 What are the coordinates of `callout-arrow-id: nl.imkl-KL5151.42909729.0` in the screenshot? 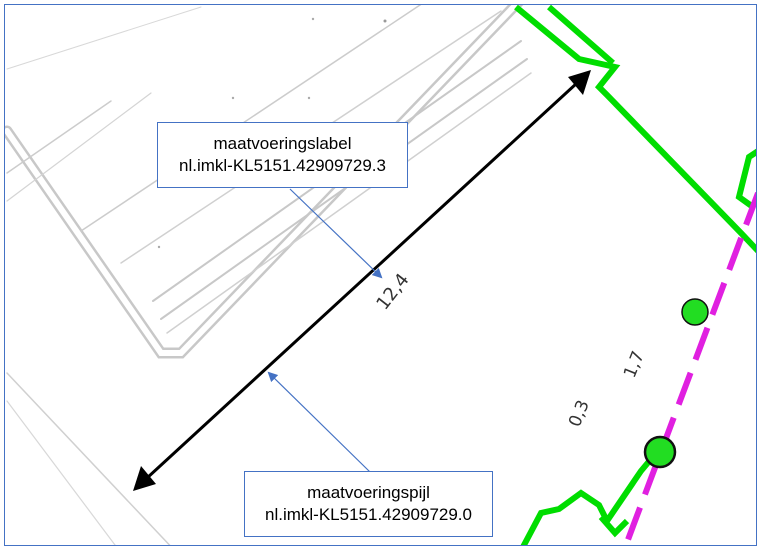 It's located at (368, 514).